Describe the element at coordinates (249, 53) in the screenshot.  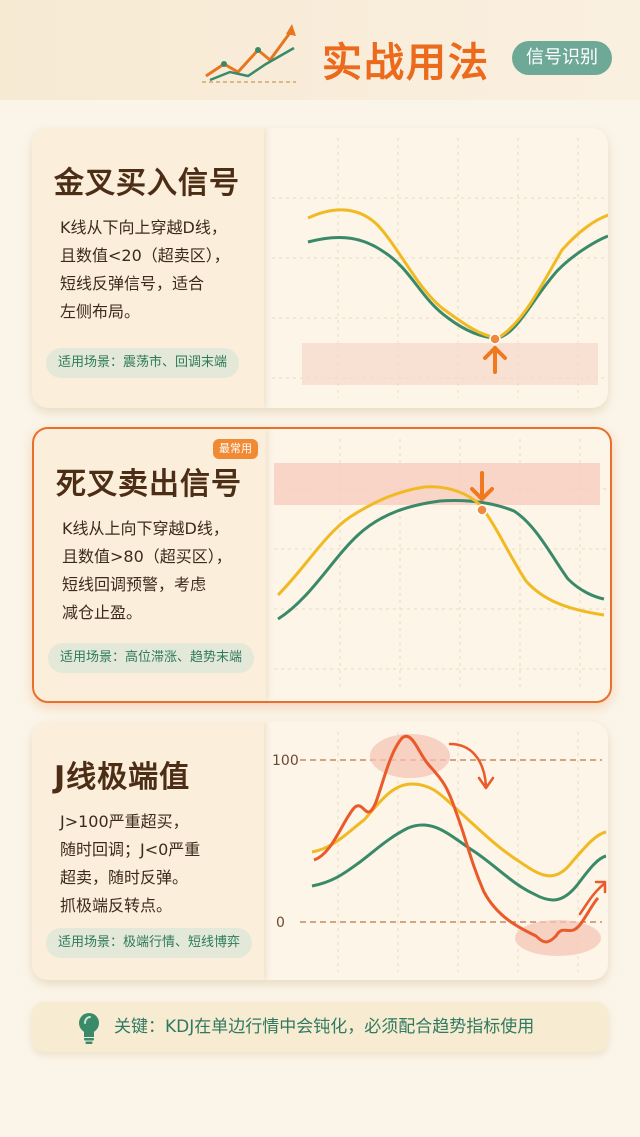
I see `trend-up-icon` at that location.